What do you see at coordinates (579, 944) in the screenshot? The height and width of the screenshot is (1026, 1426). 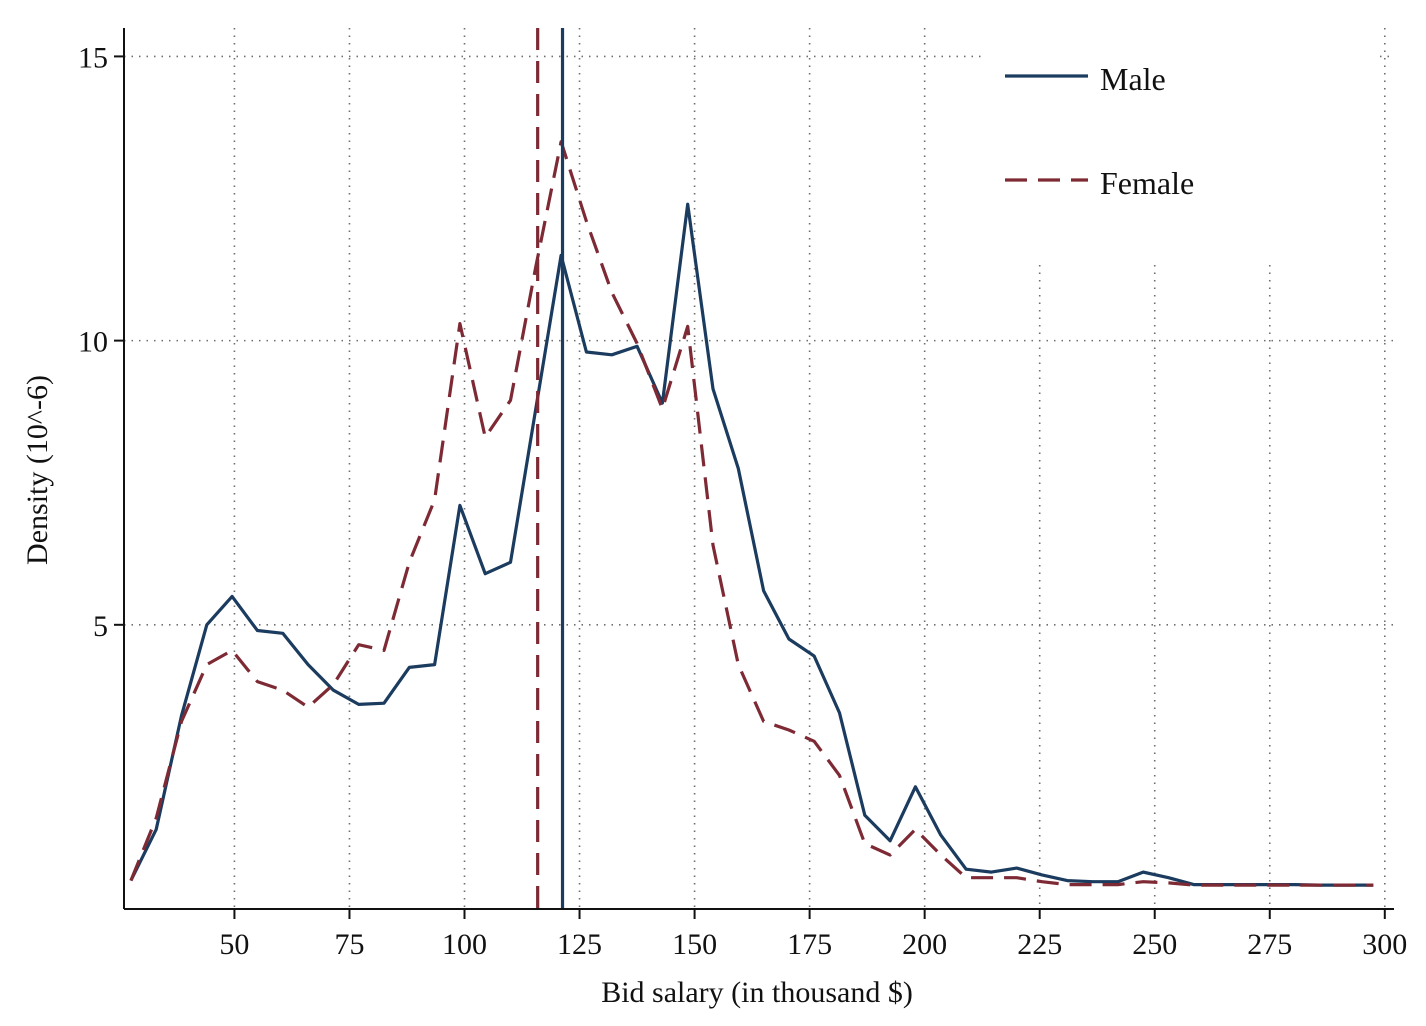 I see `x-tick-label: 125` at bounding box center [579, 944].